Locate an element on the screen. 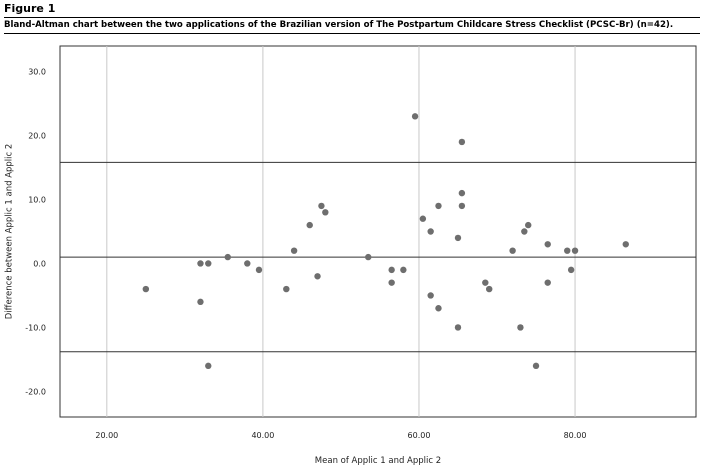 The width and height of the screenshot is (703, 469). x-tick-label: 40.00 is located at coordinates (262, 435).